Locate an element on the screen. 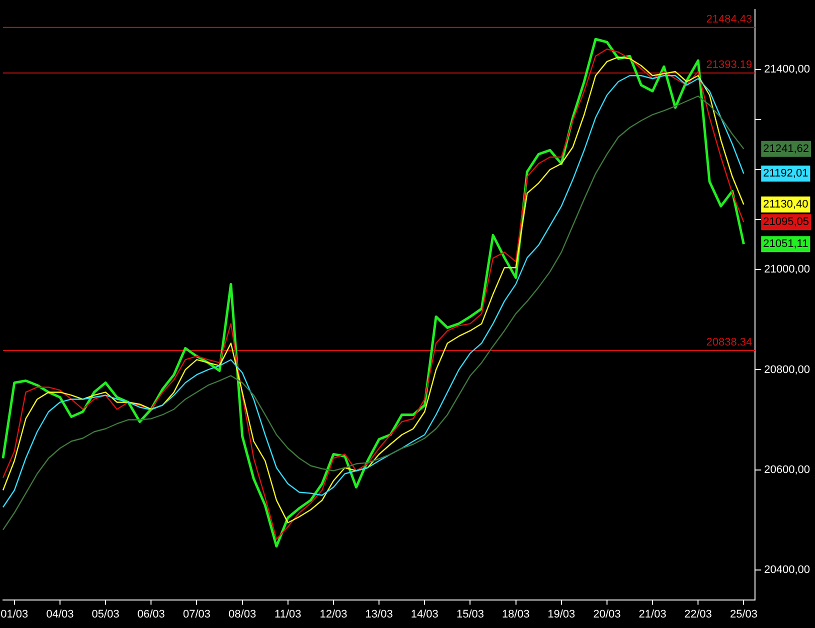 This screenshot has width=815, height=628. data-label: 21192,01 is located at coordinates (785, 174).